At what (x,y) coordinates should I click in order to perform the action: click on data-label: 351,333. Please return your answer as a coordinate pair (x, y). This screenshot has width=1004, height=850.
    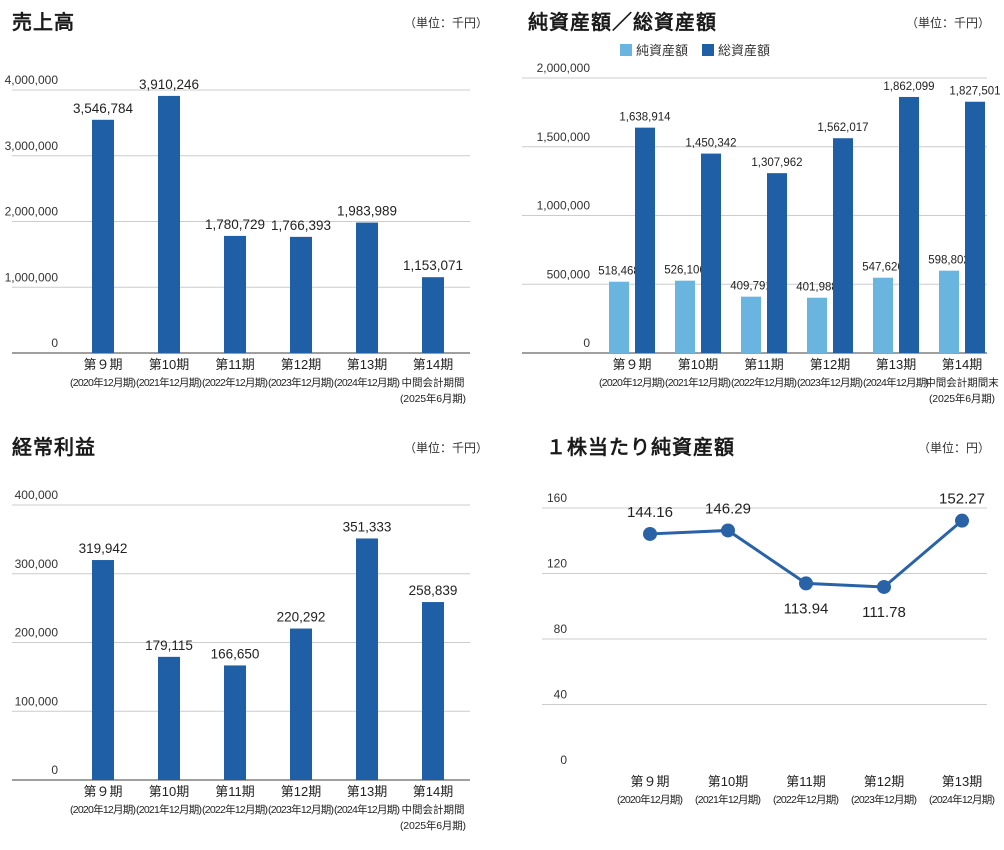
    Looking at the image, I should click on (367, 526).